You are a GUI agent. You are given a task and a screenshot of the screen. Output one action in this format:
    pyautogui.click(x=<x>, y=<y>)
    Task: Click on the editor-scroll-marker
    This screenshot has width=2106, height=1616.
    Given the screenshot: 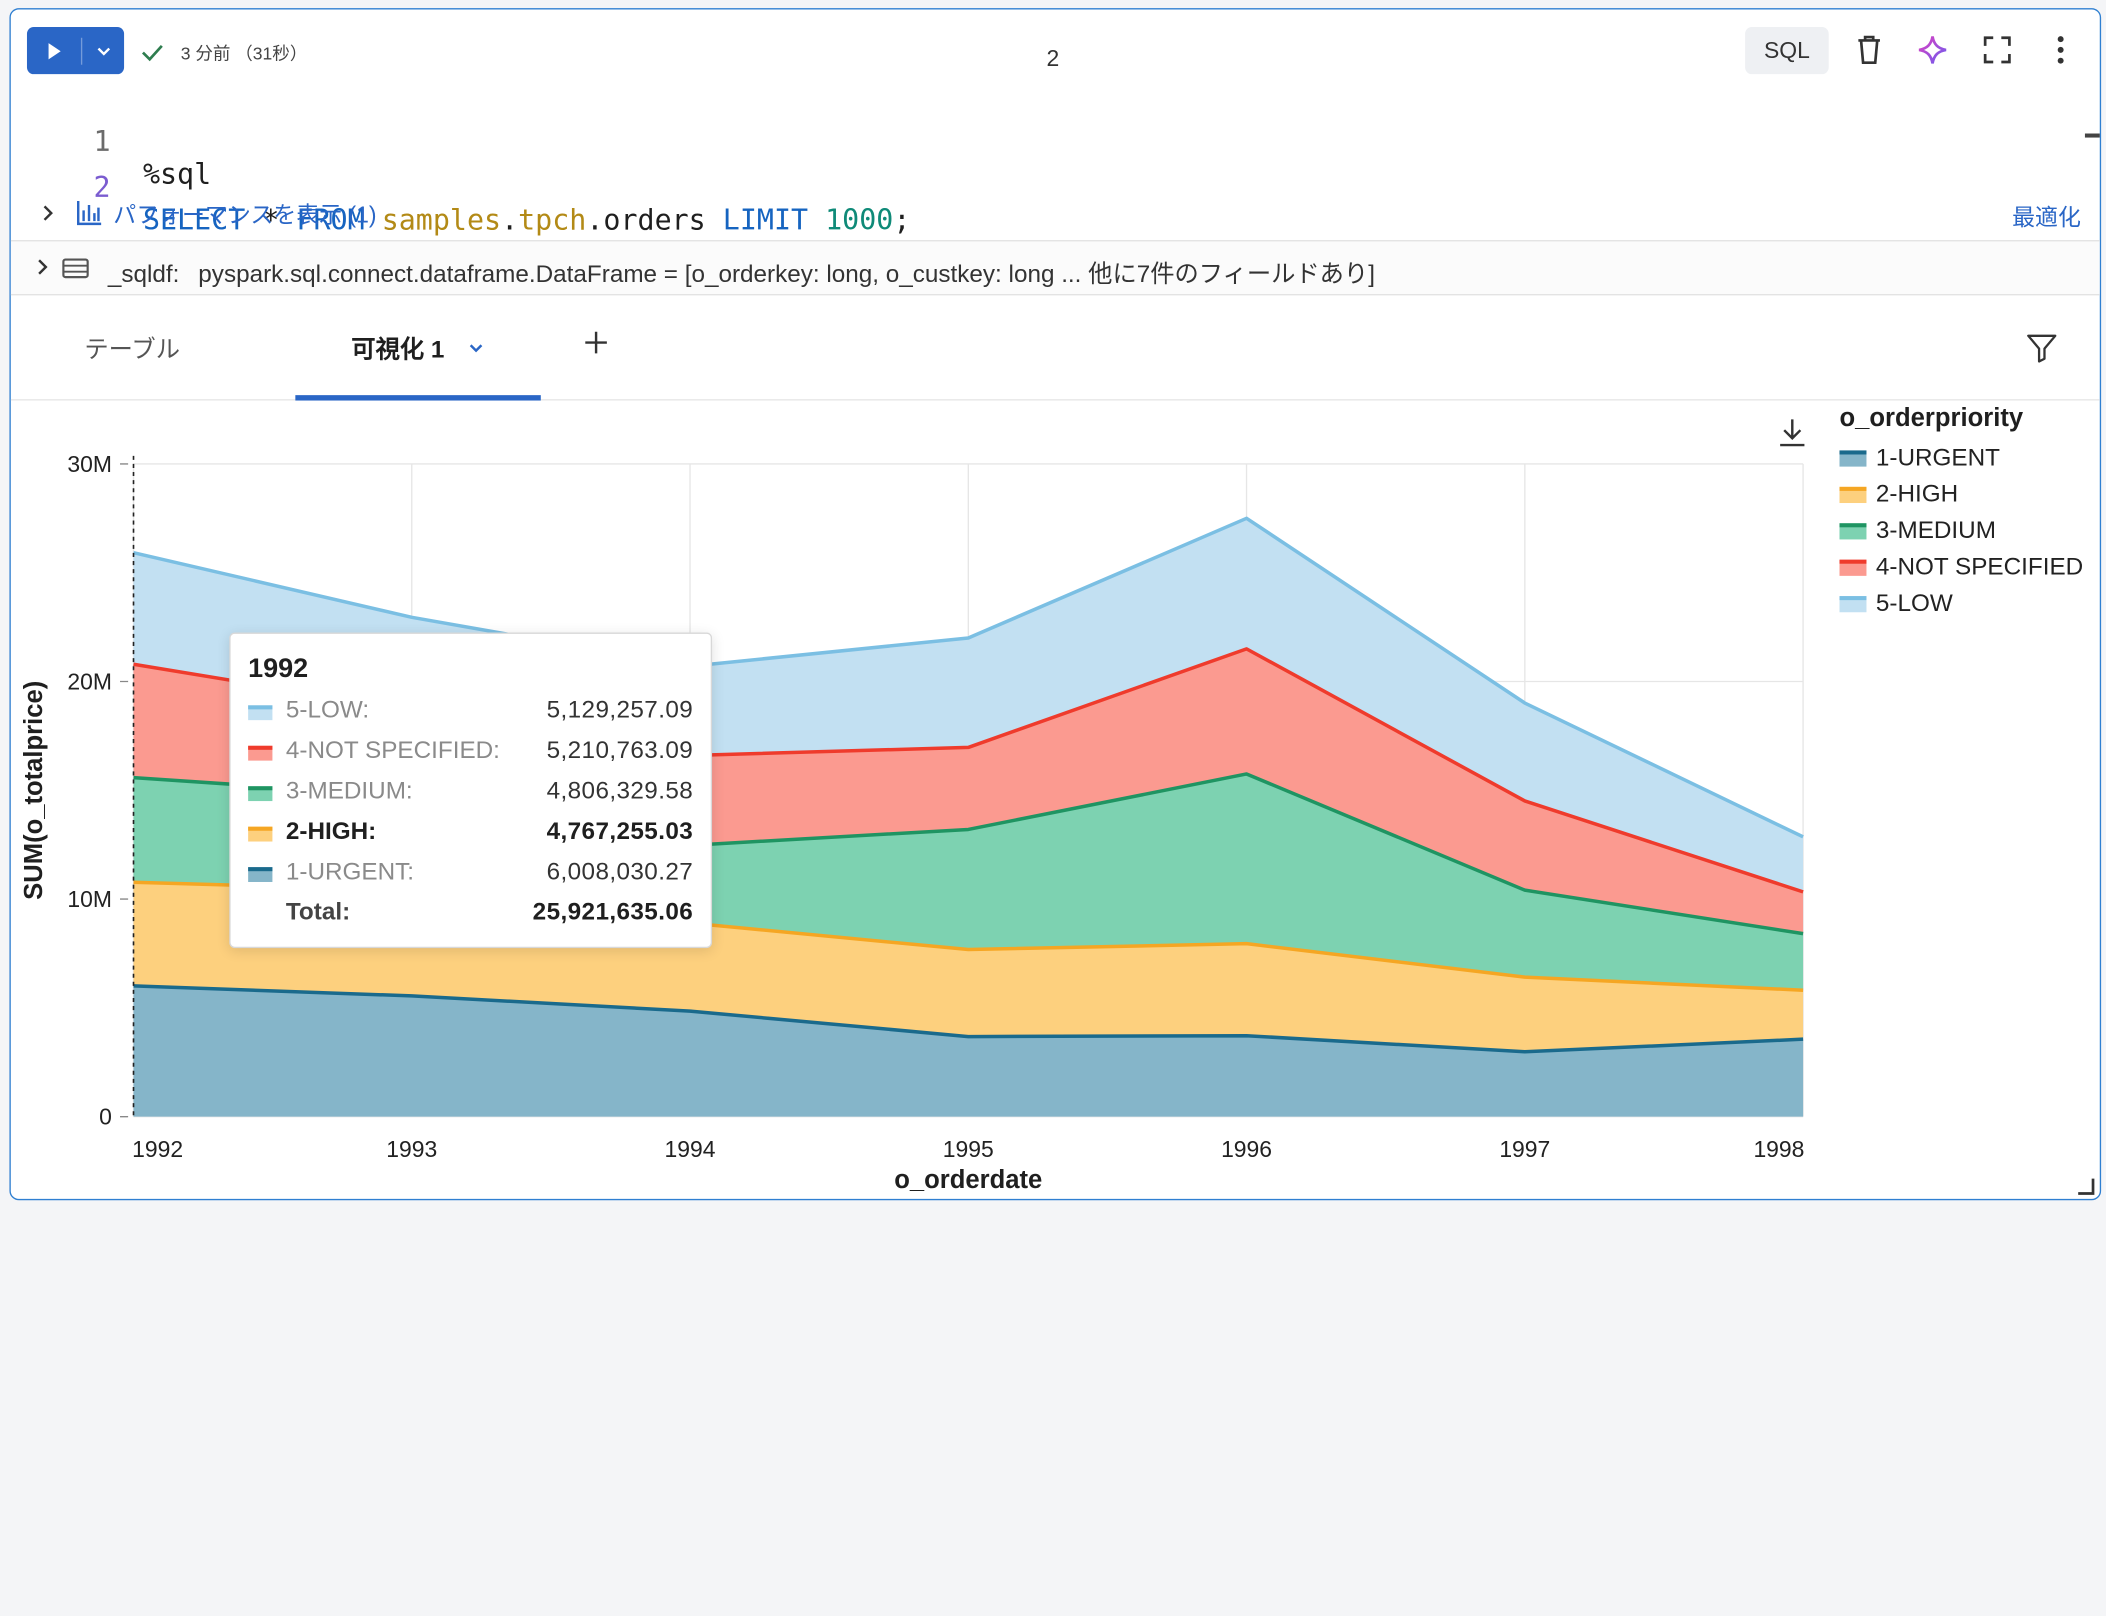 What is the action you would take?
    pyautogui.click(x=2092, y=135)
    